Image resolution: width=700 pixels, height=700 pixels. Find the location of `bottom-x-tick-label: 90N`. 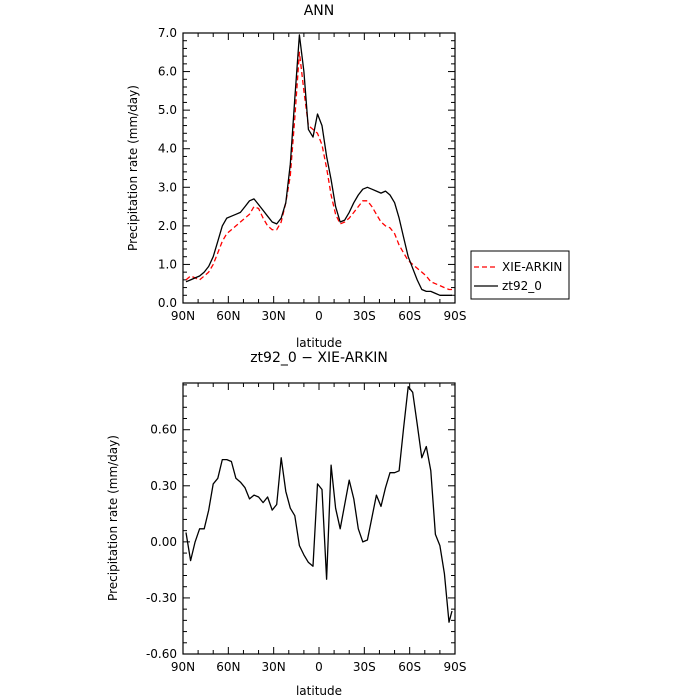

bottom-x-tick-label: 90N is located at coordinates (183, 667).